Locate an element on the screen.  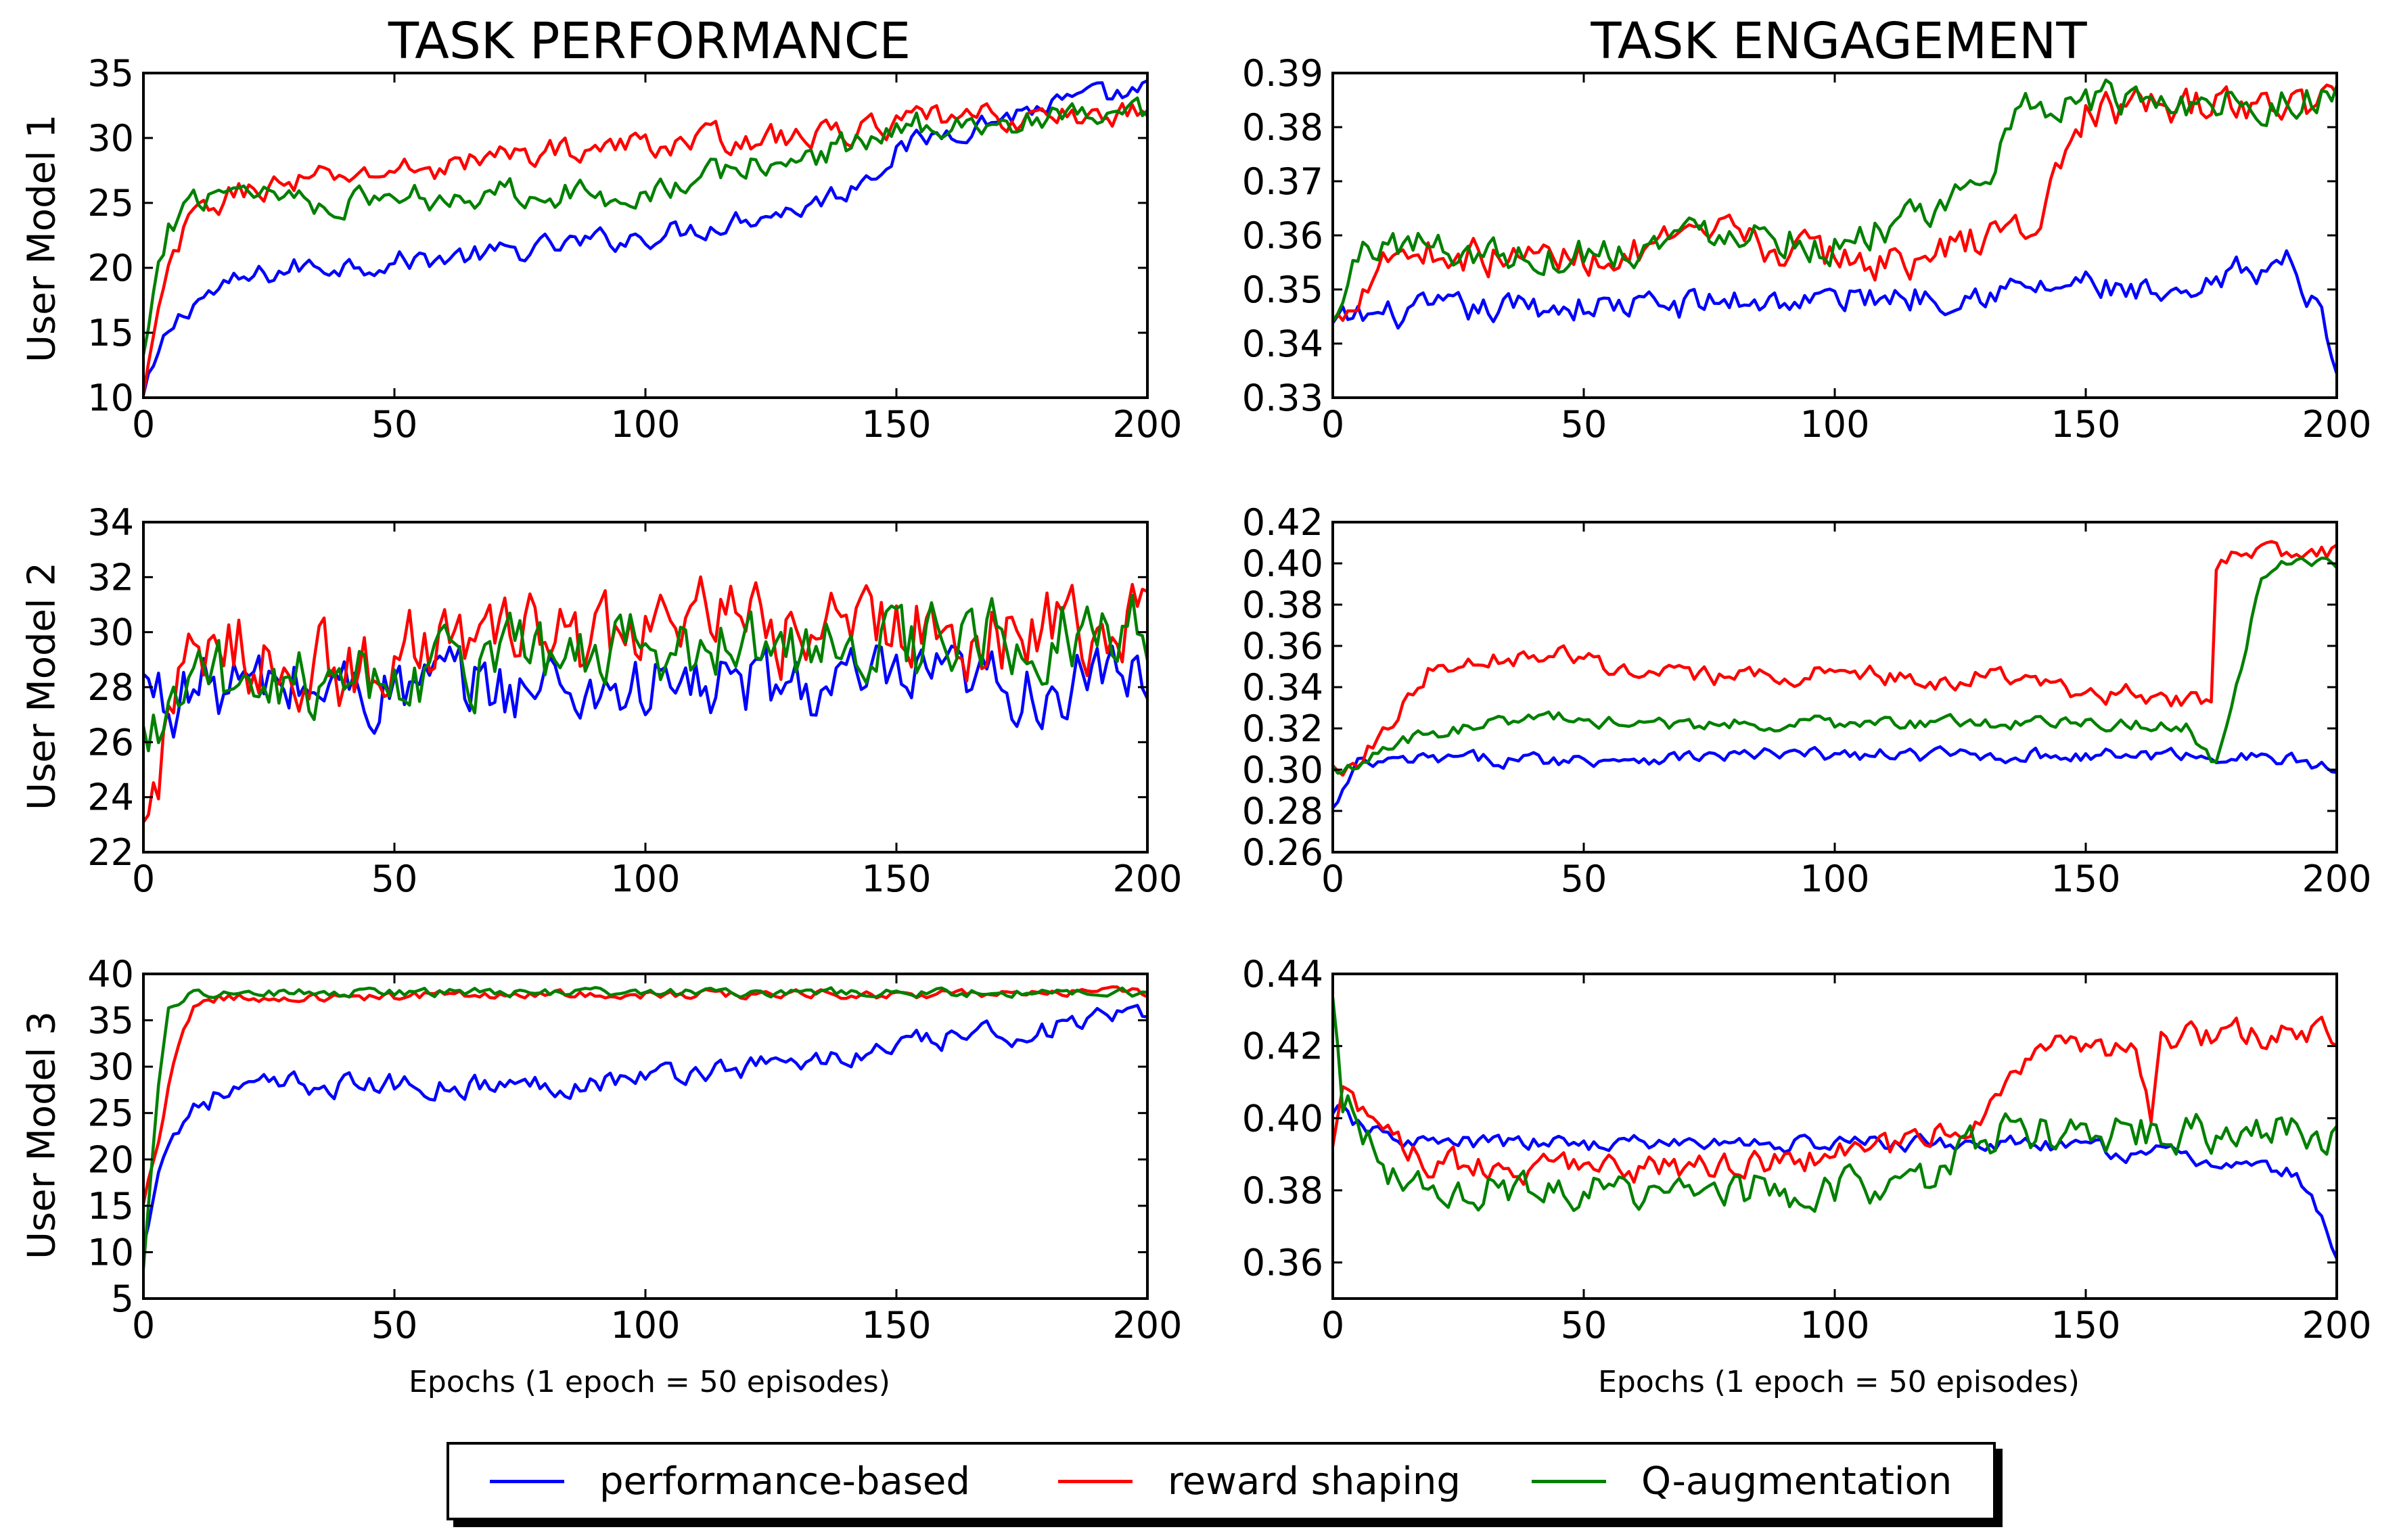
legend-item-performance-based: performance-based is located at coordinates (730, 1481).